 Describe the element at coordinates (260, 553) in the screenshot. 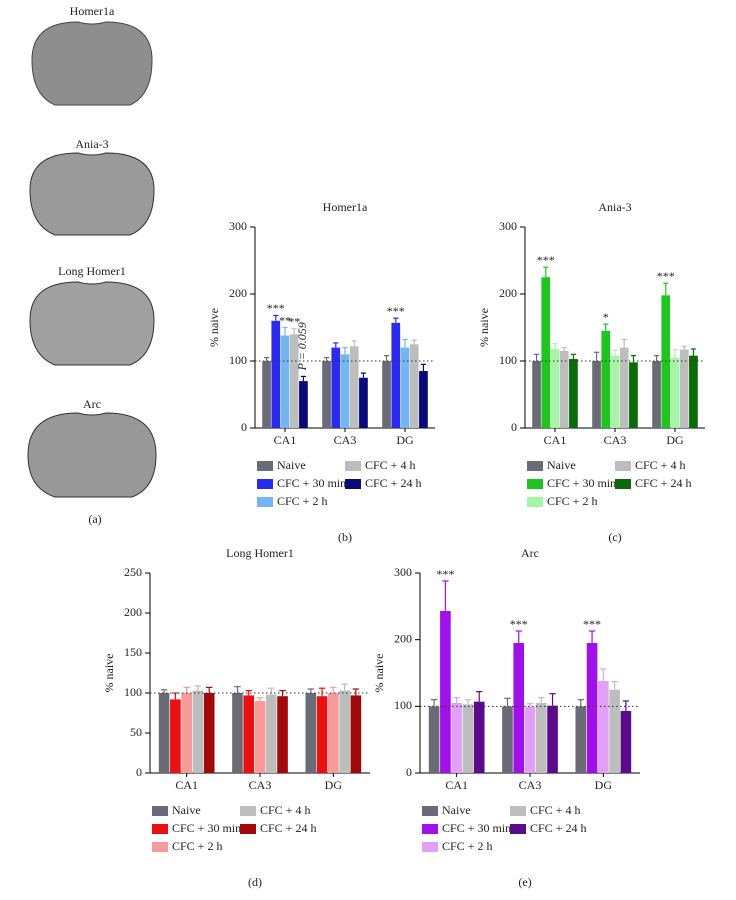

I see `chart-title: Long Homer1` at that location.